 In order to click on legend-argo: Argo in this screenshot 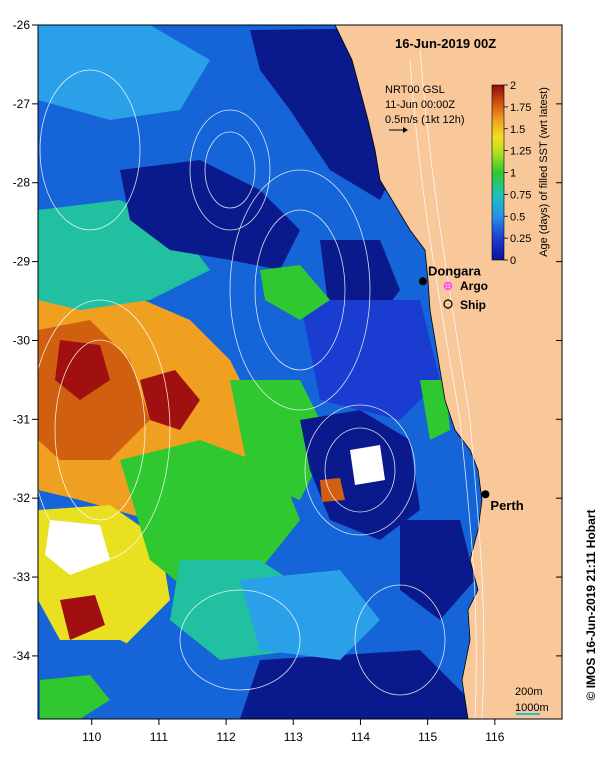, I will do `click(474, 286)`.